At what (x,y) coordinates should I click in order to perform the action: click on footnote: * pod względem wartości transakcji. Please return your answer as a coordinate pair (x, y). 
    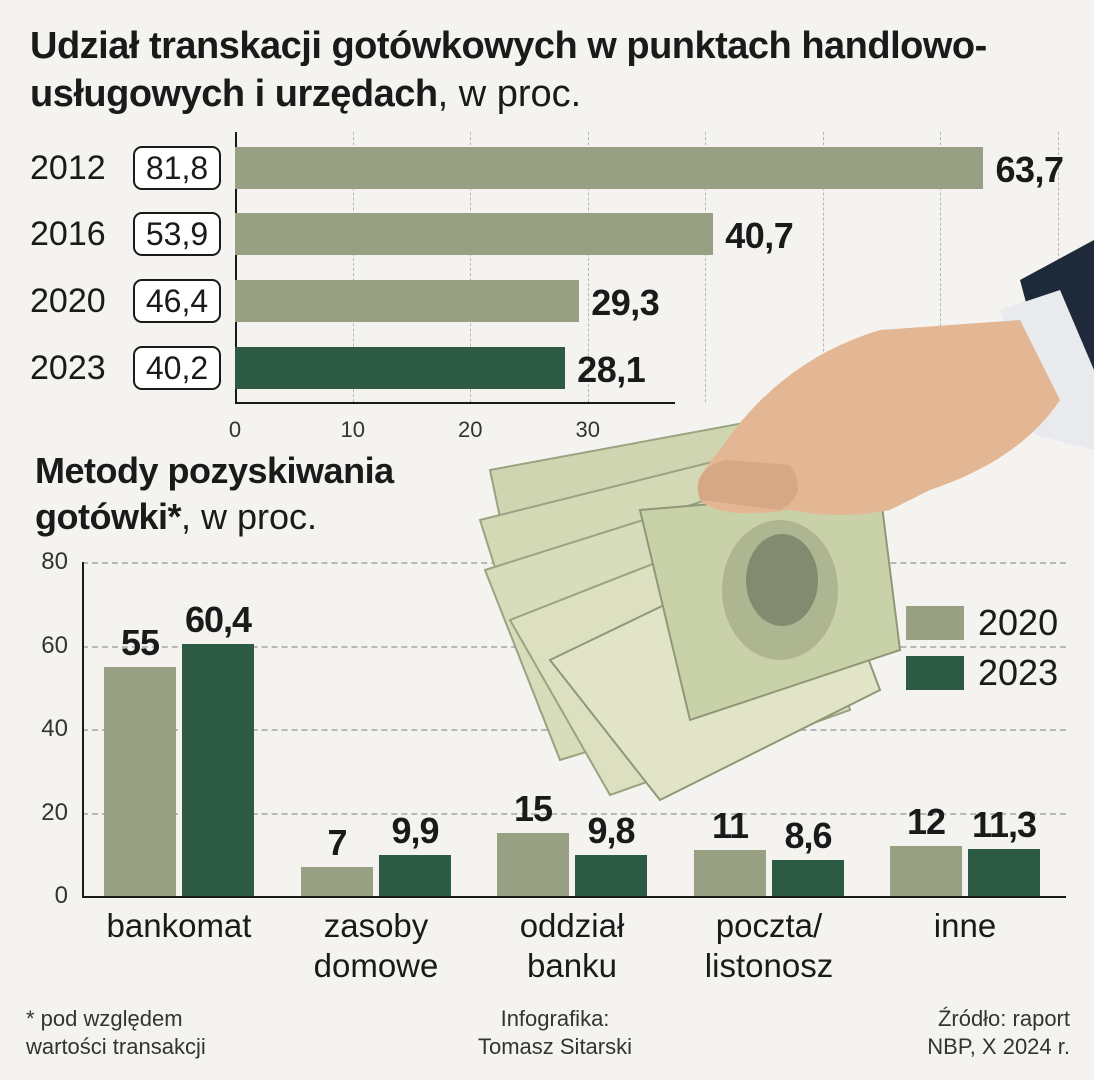
    Looking at the image, I should click on (116, 1033).